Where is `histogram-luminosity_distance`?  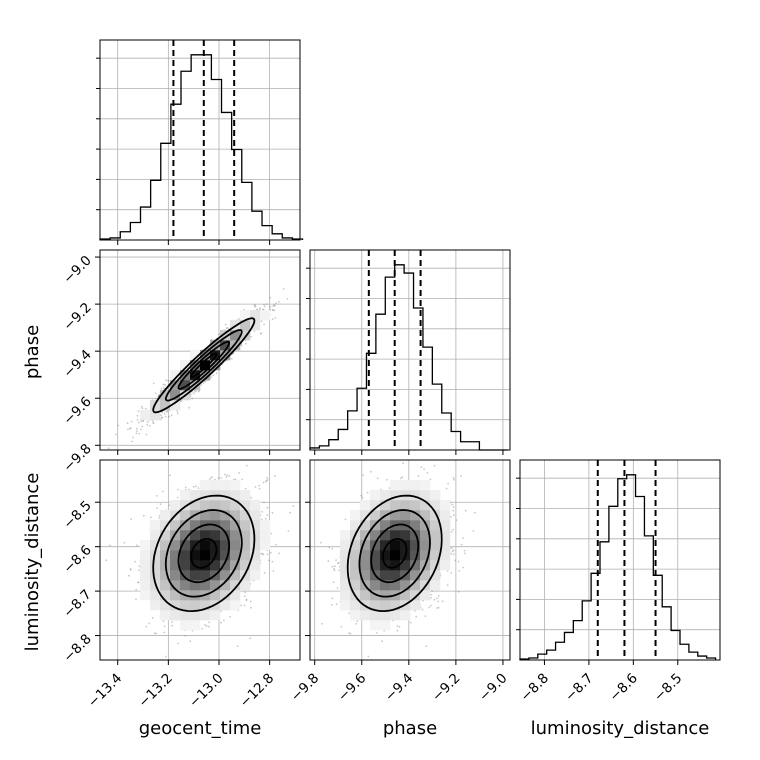
histogram-luminosity_distance is located at coordinates (618, 567).